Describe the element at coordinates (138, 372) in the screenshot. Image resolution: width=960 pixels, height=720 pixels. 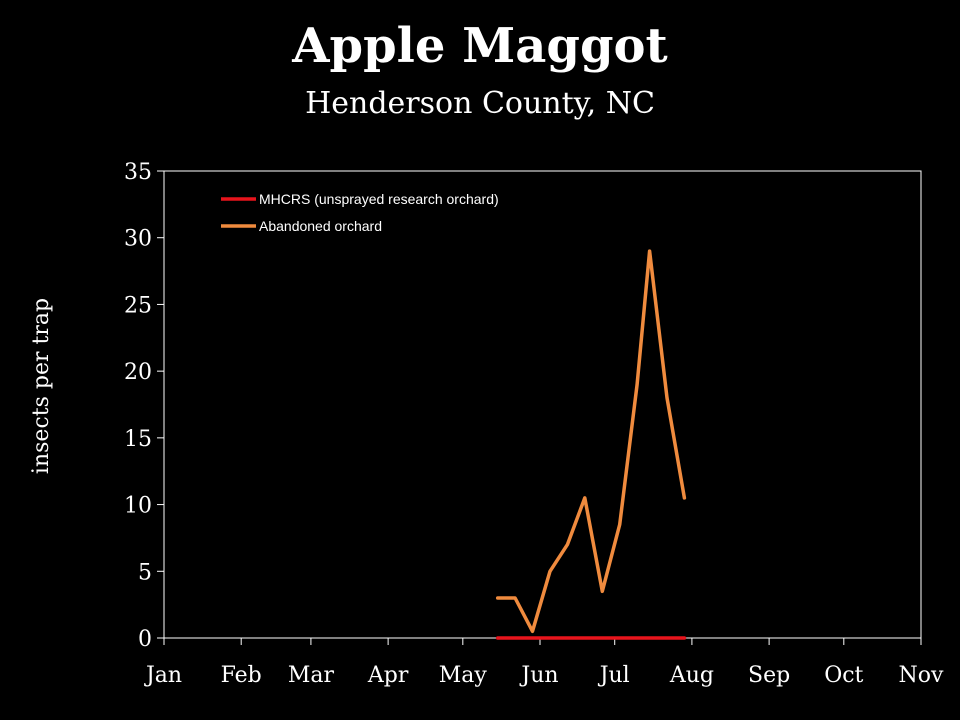
I see `y-tick-label: 20` at that location.